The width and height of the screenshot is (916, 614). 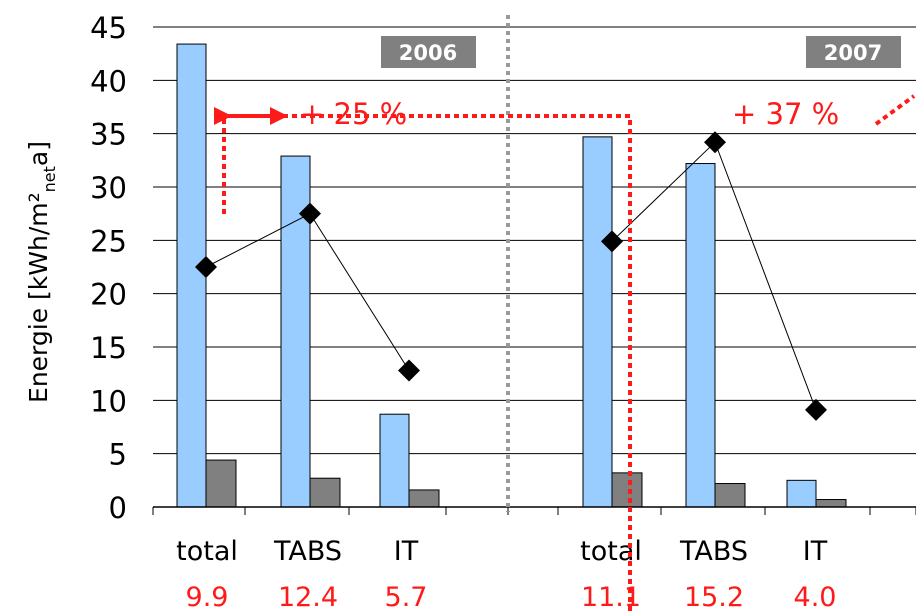 I want to click on y-tick-label: 10, so click(x=108, y=401).